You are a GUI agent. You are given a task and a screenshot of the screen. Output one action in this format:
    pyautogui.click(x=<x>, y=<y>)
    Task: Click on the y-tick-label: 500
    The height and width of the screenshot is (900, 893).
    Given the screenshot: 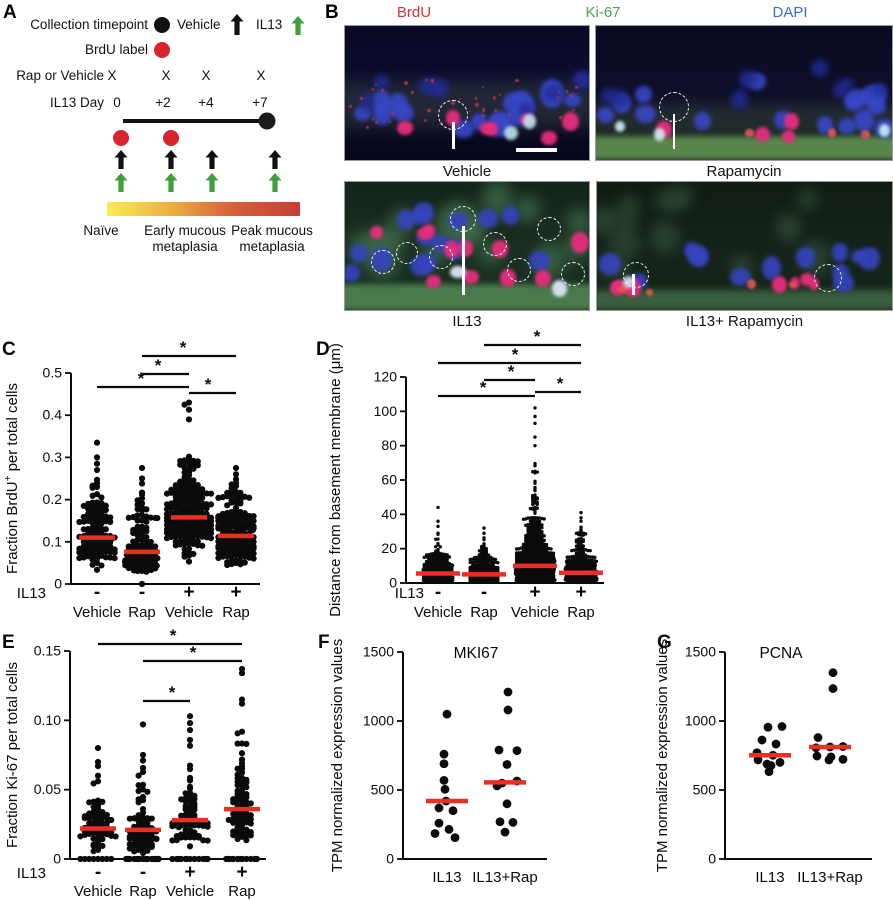 What is the action you would take?
    pyautogui.click(x=705, y=790)
    